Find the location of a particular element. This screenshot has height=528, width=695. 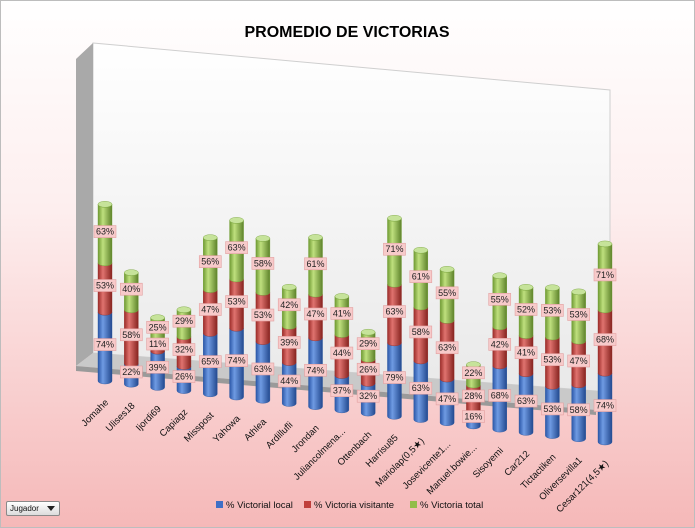

data-label: 71% is located at coordinates (605, 275).